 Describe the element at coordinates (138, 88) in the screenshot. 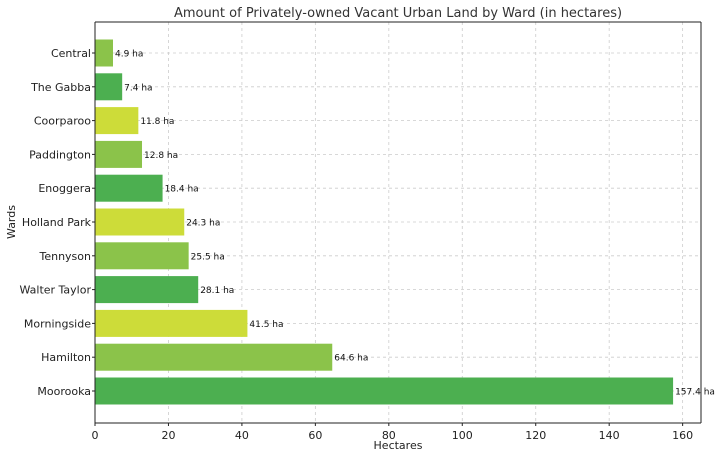

I see `data-label: 7.4 ha` at that location.